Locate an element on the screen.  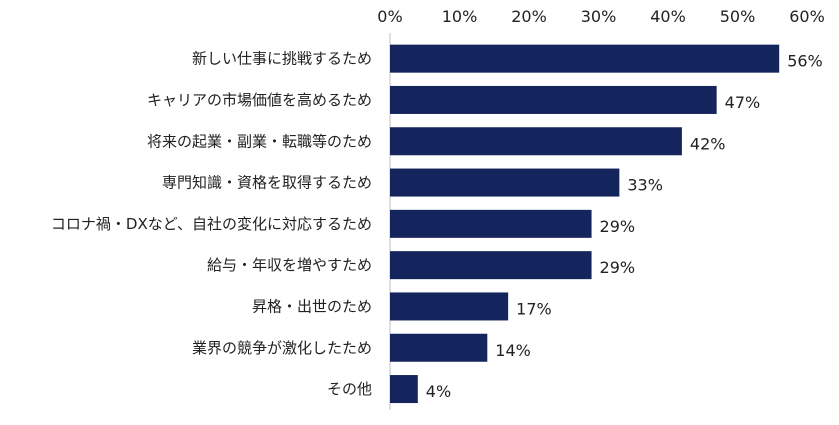
category-label: 給与・年収を増やすため is located at coordinates (289, 265).